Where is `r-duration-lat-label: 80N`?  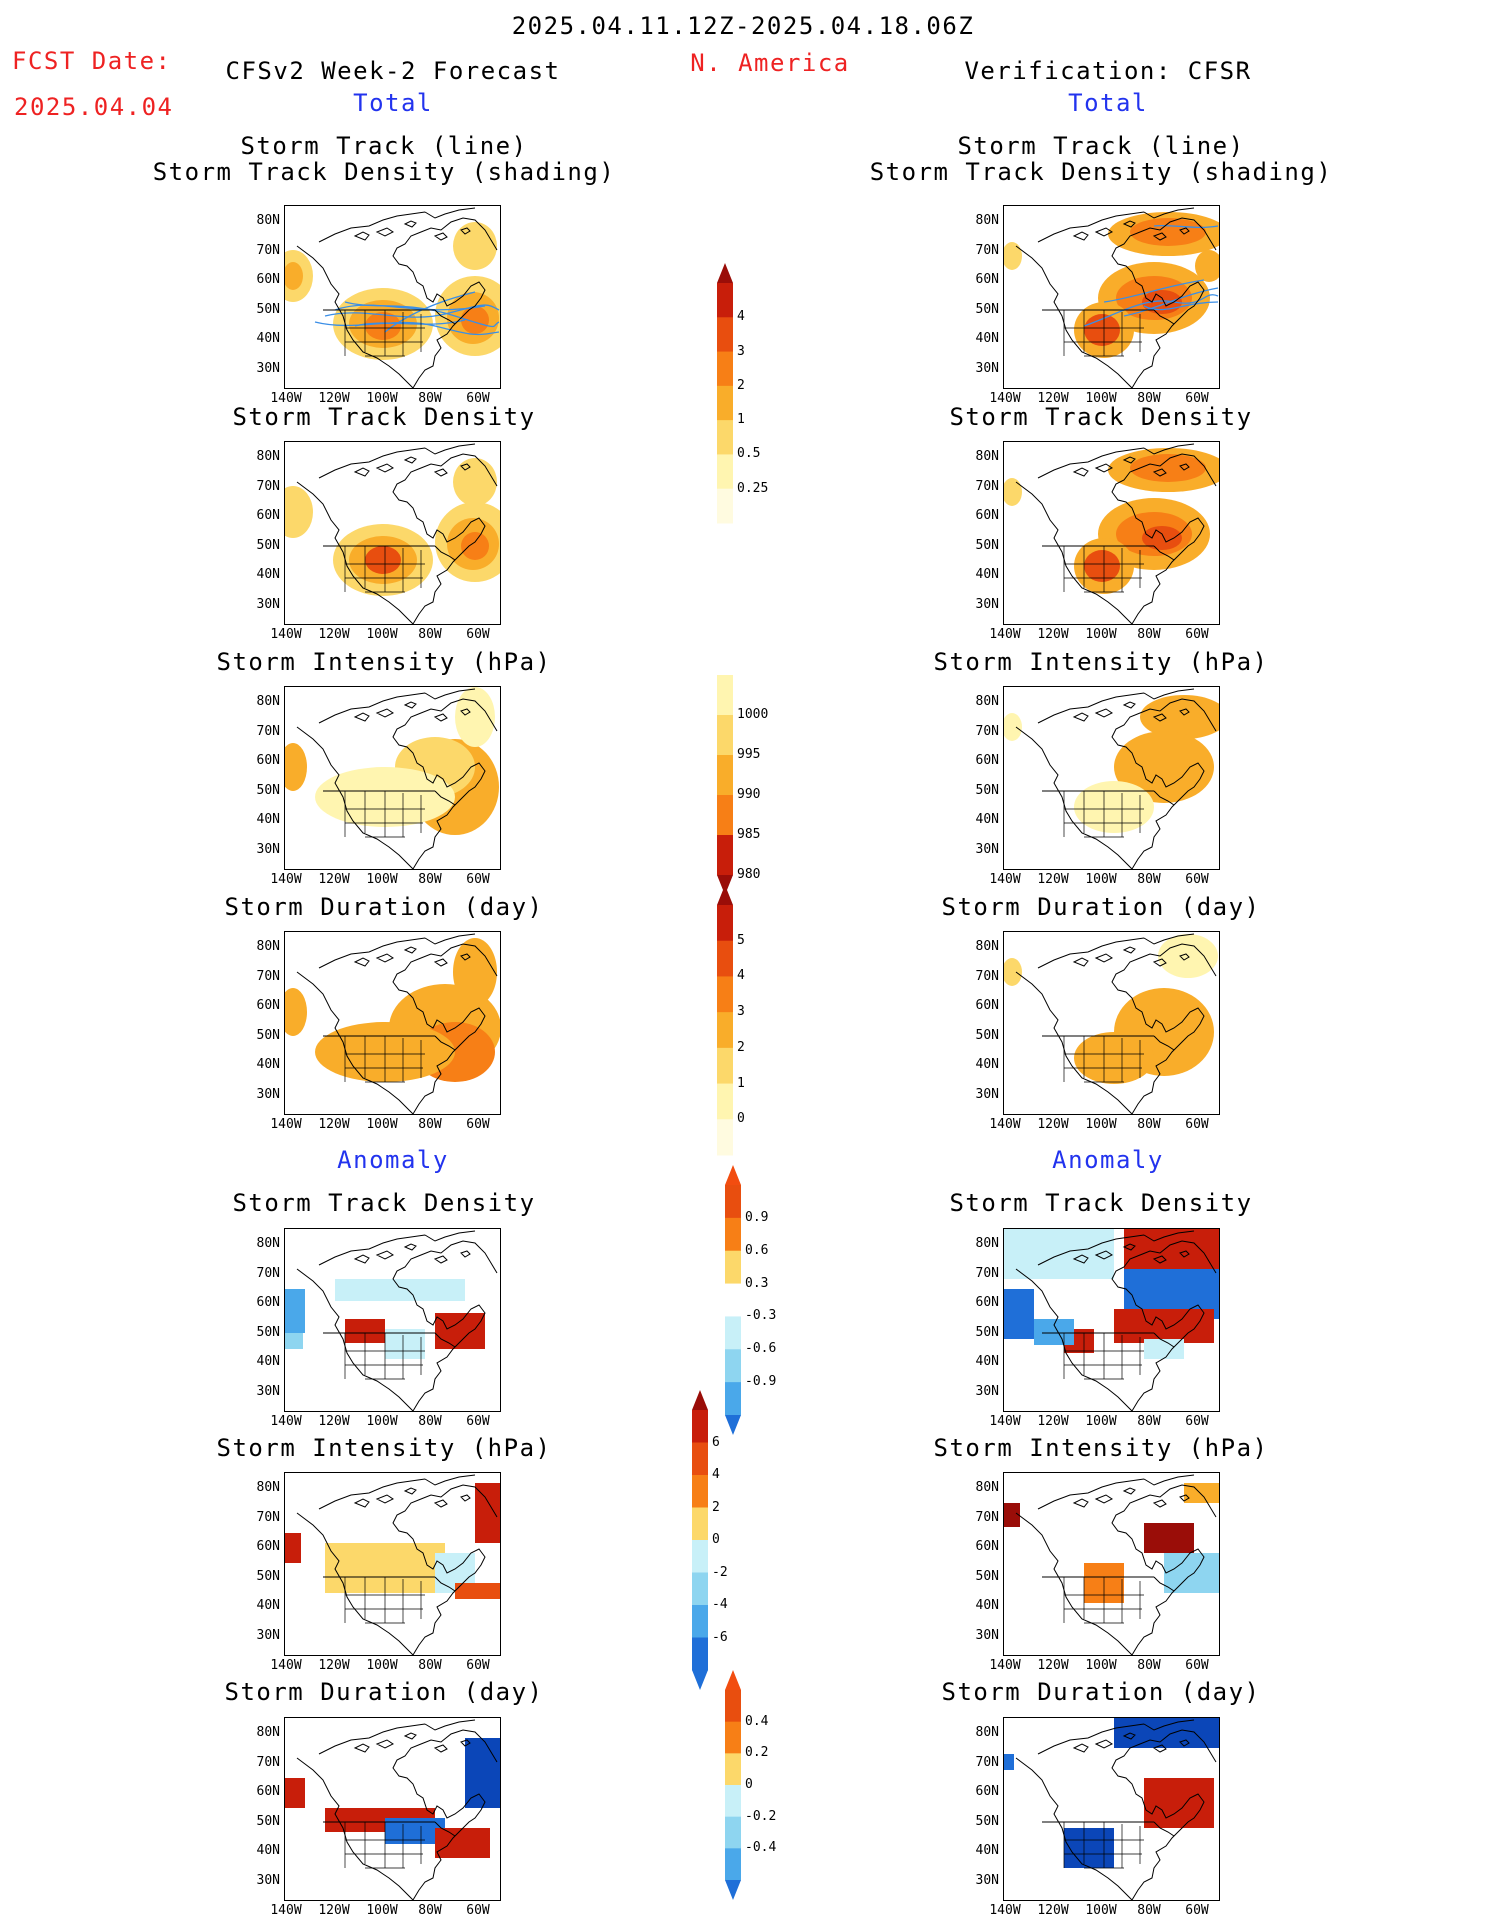 r-duration-lat-label: 80N is located at coordinates (987, 946).